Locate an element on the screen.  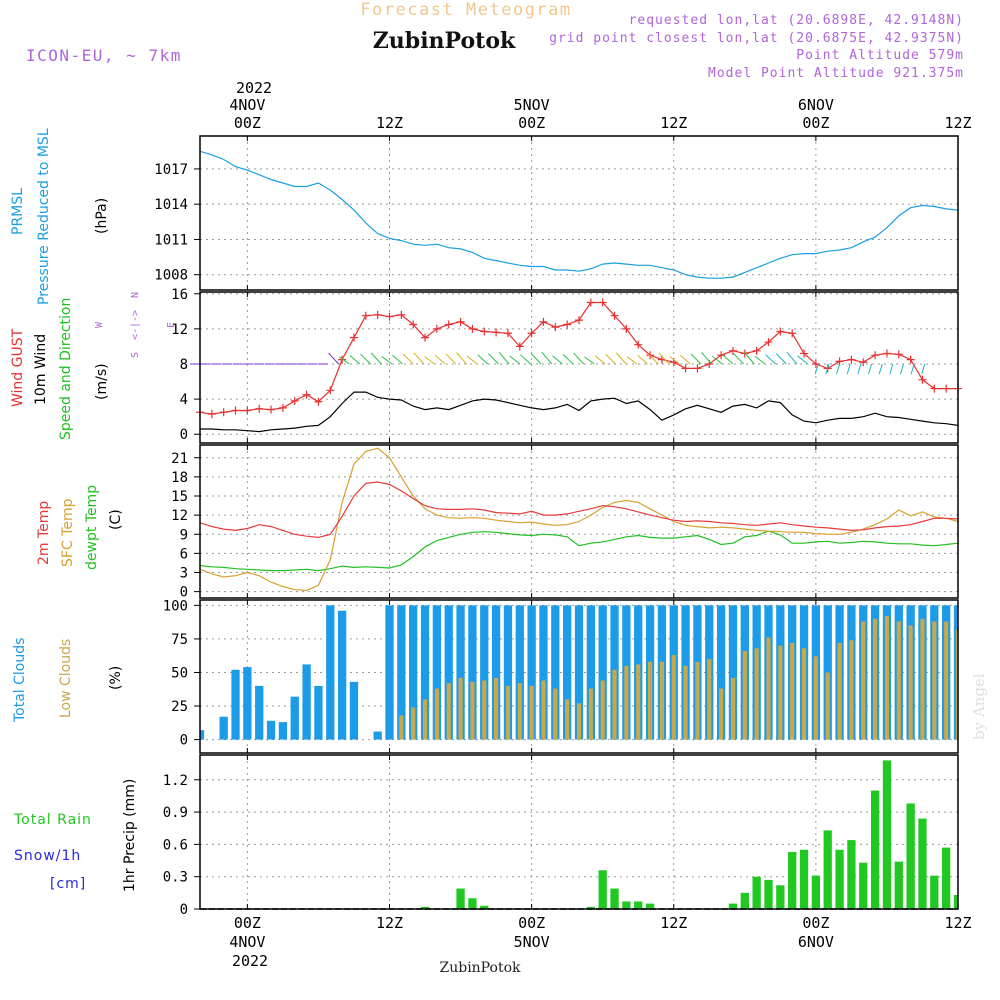
dewpt-label: dewpt Temp is located at coordinates (92, 527).